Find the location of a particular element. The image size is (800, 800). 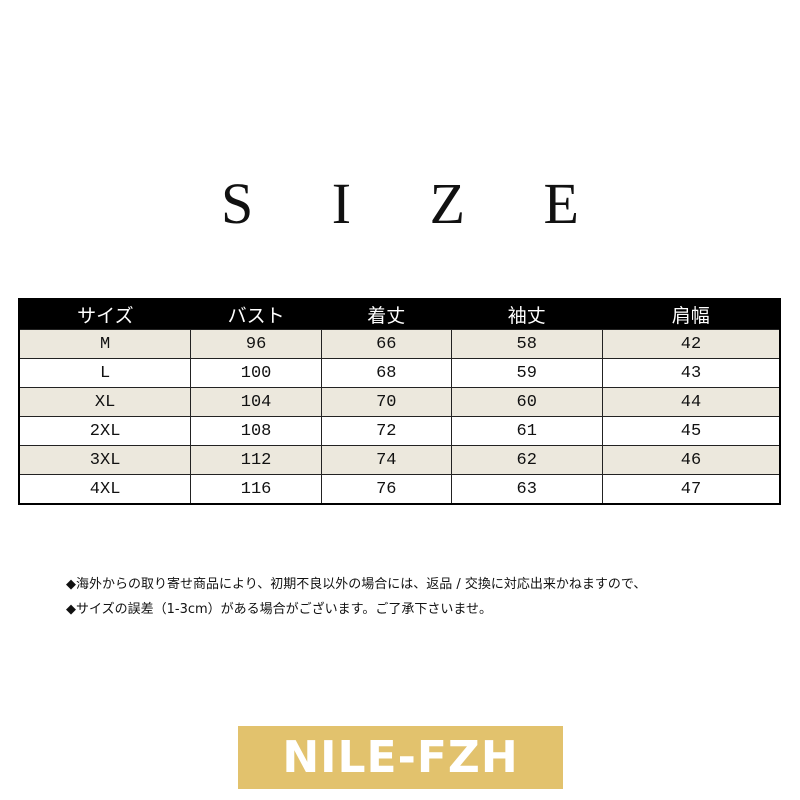

table-cell: 3XL is located at coordinates (105, 460).